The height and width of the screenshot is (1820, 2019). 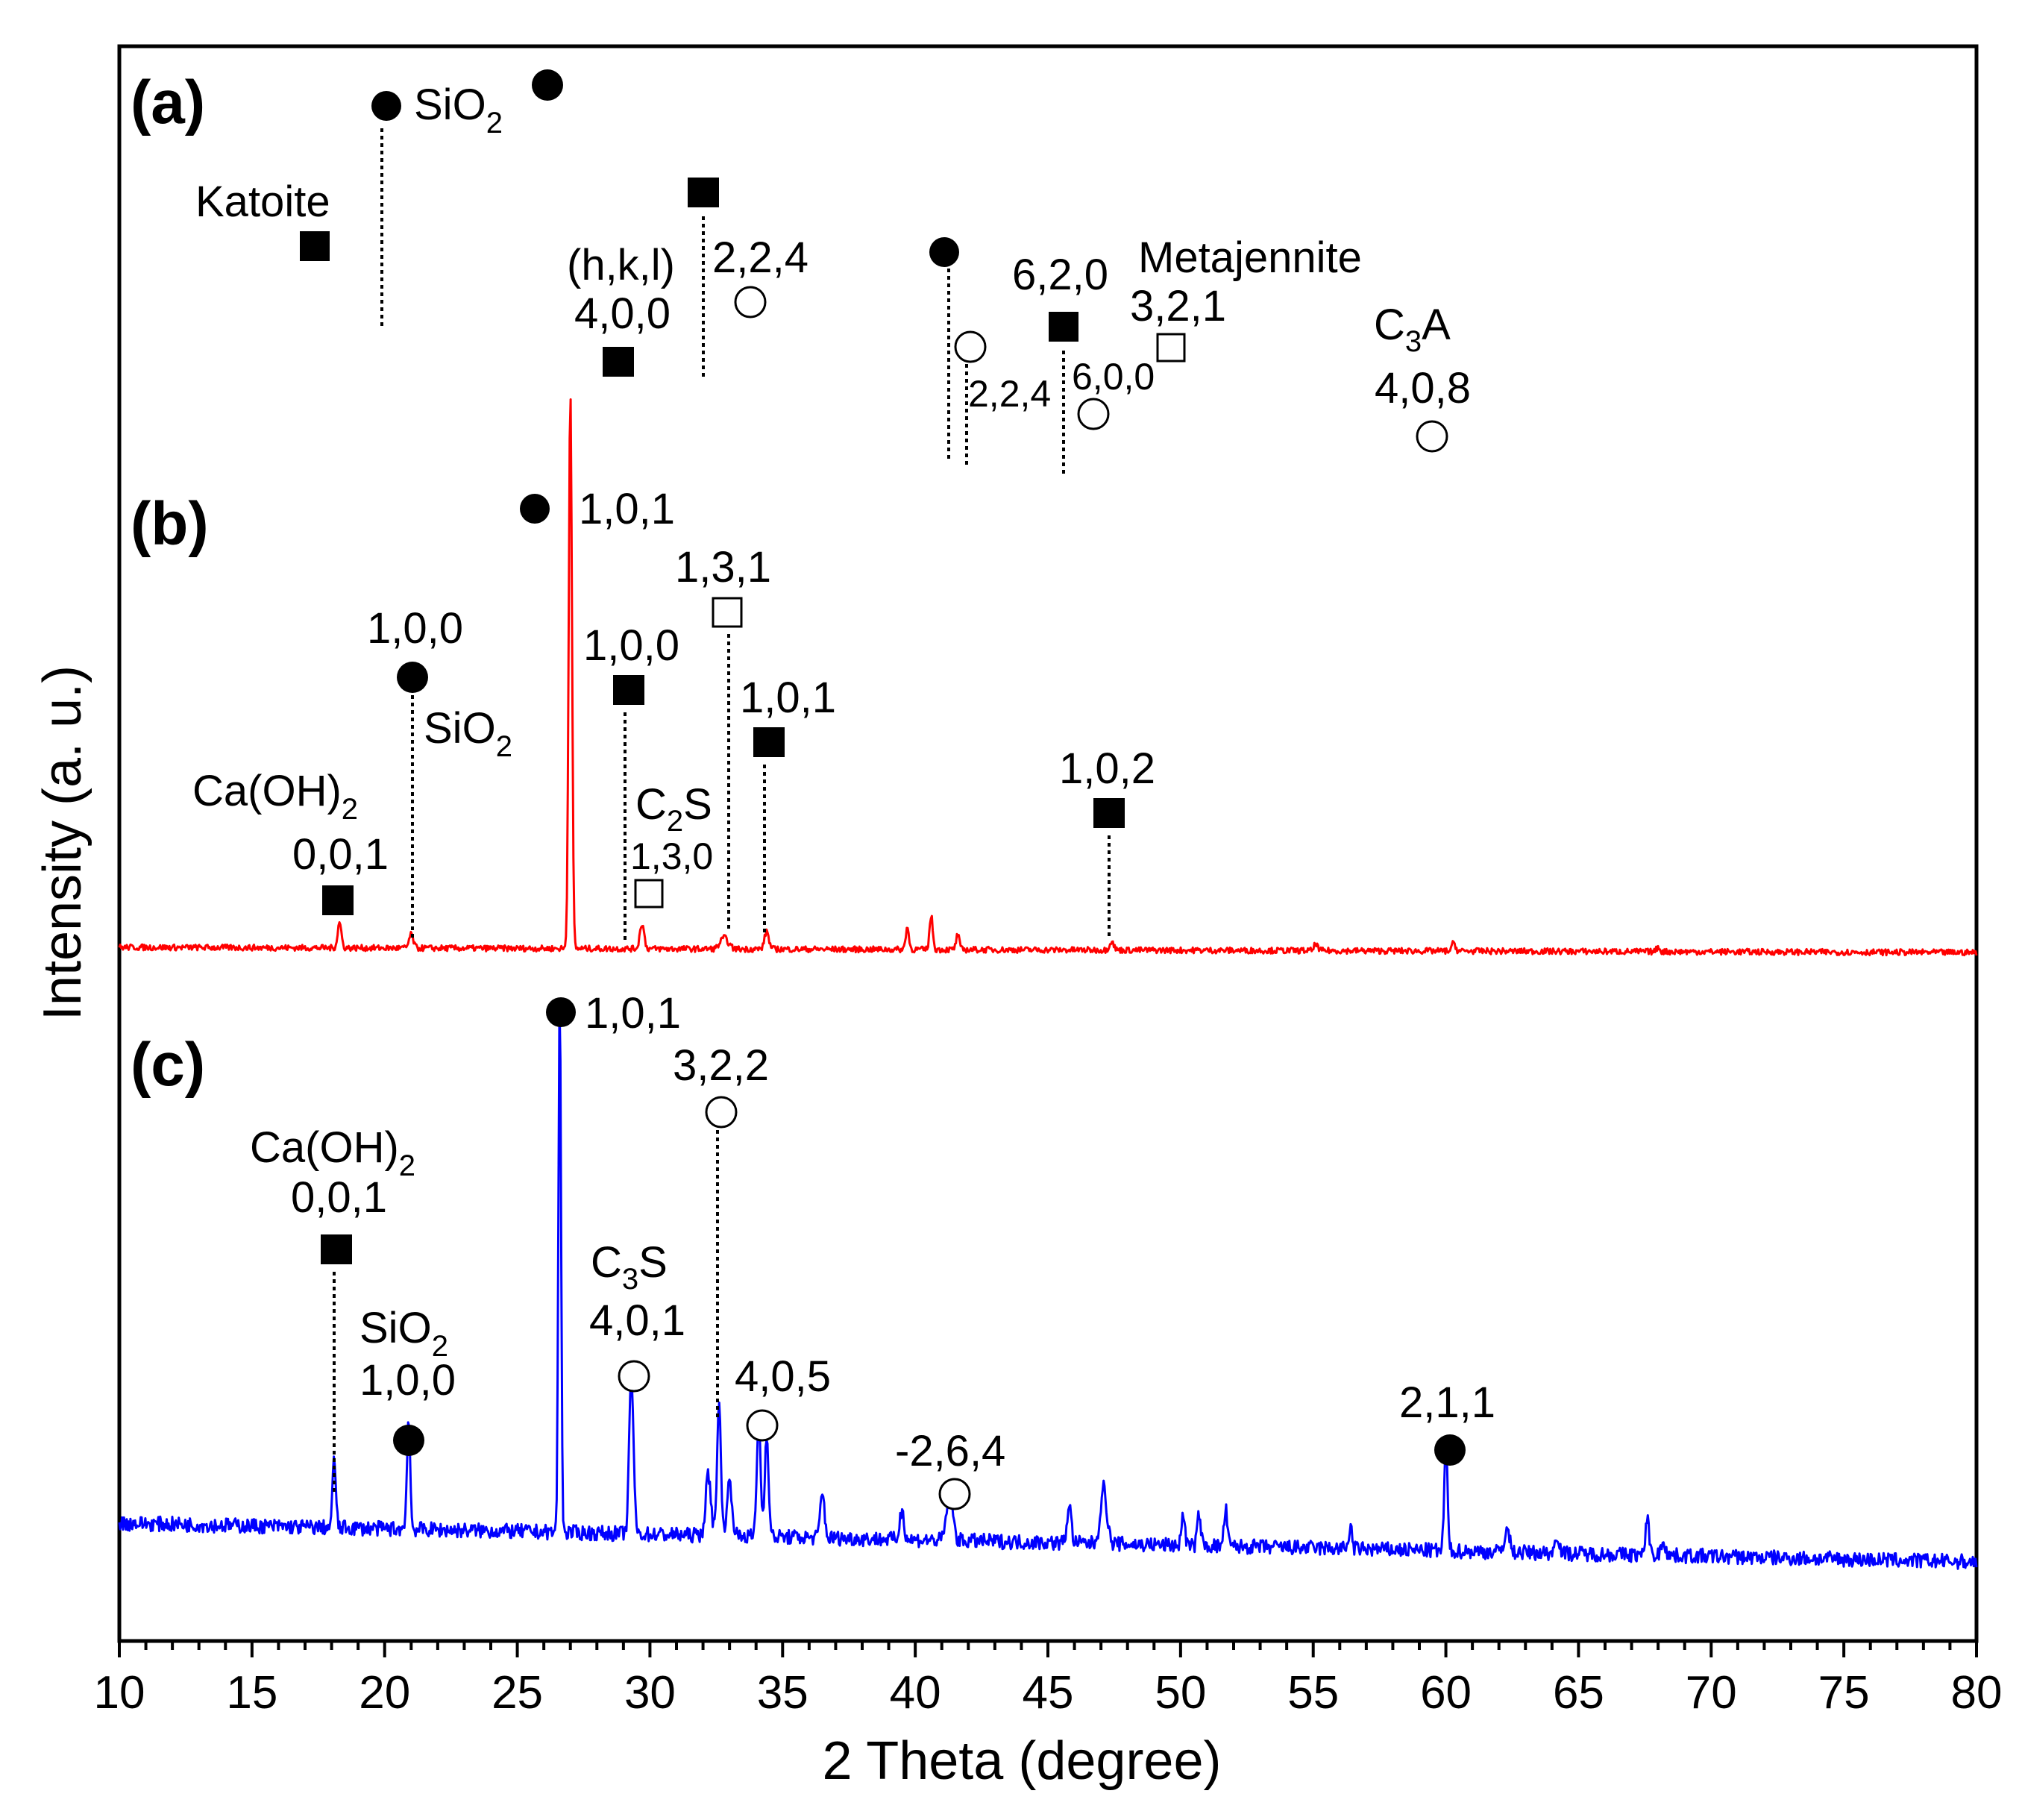 I want to click on c3s-264-marker, so click(x=954, y=1494).